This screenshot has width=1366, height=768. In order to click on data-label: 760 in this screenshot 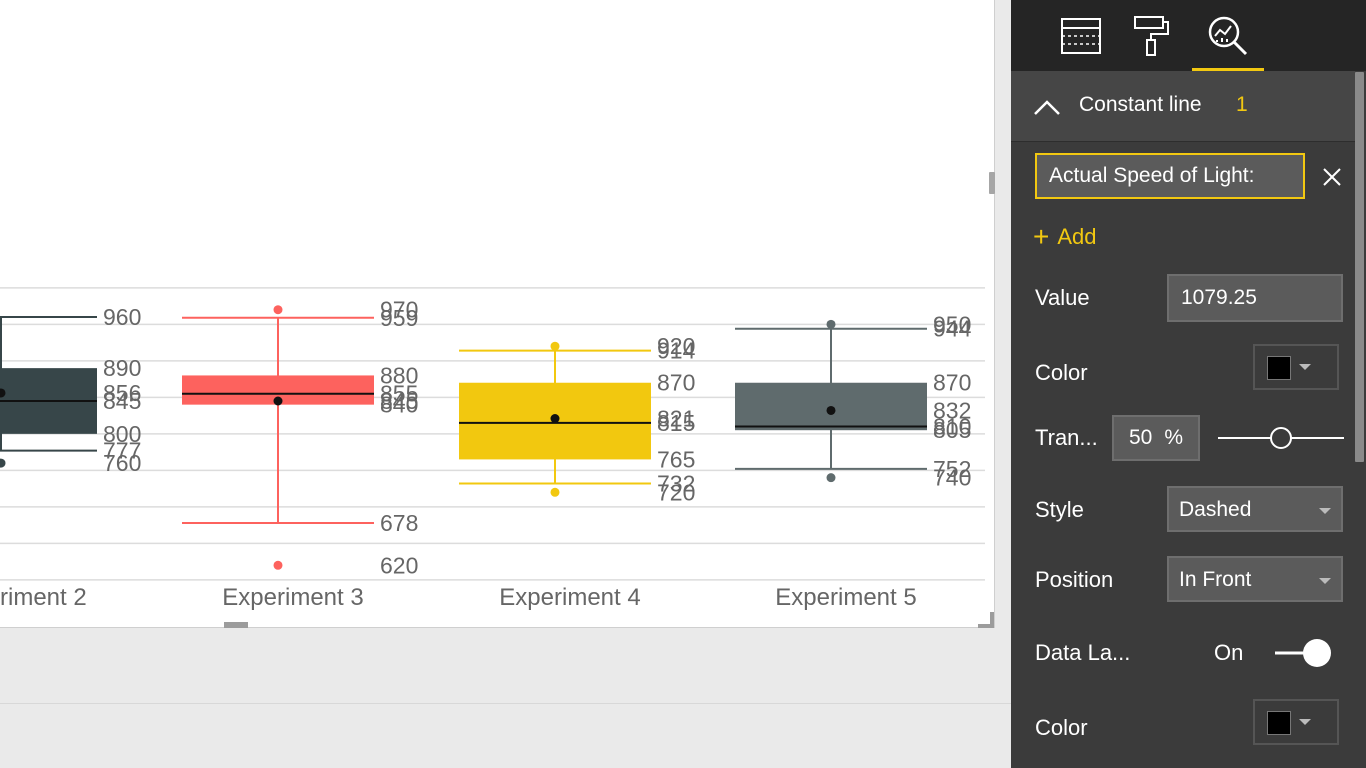, I will do `click(122, 463)`.